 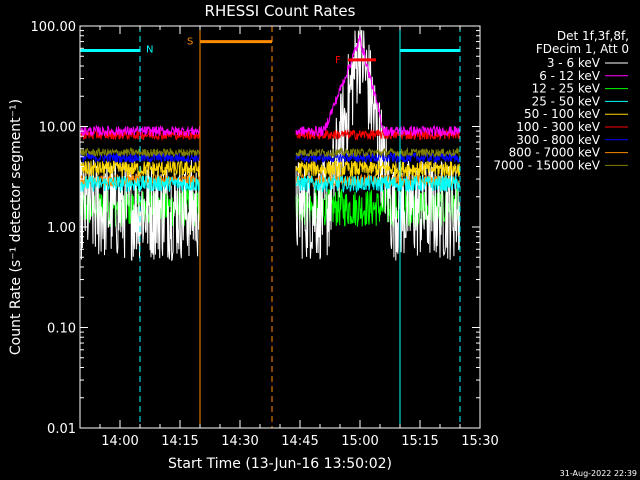 I want to click on footer-timestamp: 31-Aug-2022 22:39, so click(x=598, y=473).